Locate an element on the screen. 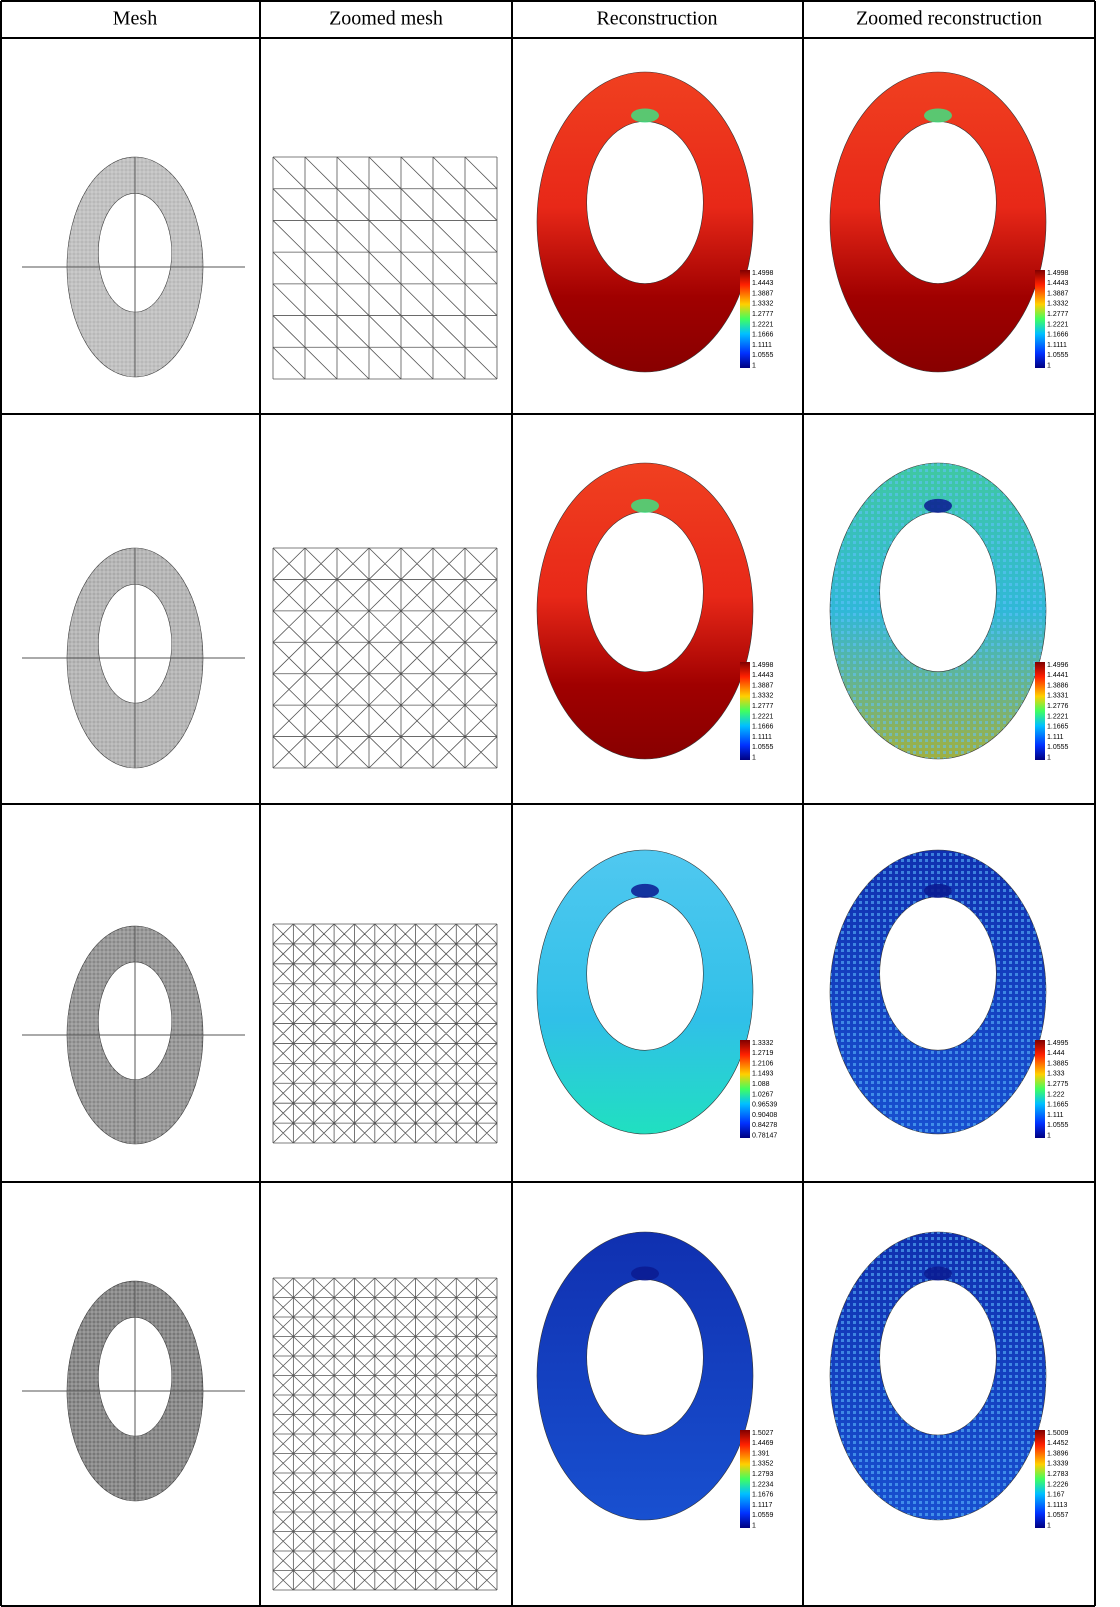  column-header: Reconstruction is located at coordinates (656, 19).